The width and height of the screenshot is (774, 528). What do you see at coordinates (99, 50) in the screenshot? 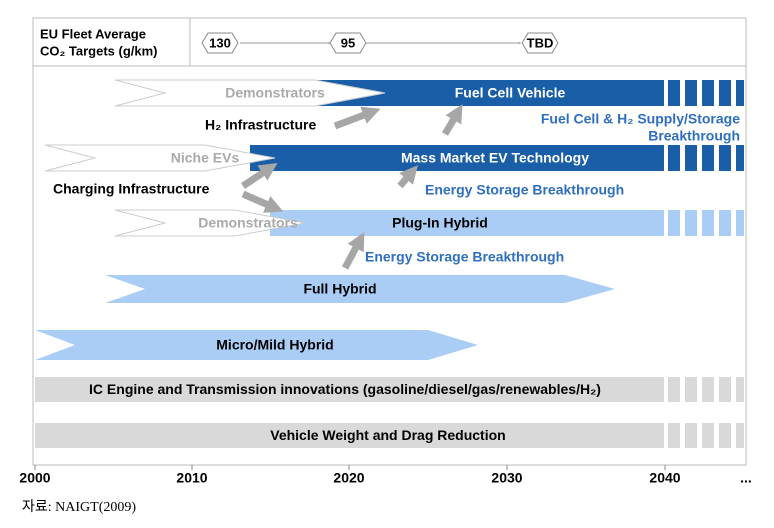
I see `header-label: CO₂ Targets (g/km)` at bounding box center [99, 50].